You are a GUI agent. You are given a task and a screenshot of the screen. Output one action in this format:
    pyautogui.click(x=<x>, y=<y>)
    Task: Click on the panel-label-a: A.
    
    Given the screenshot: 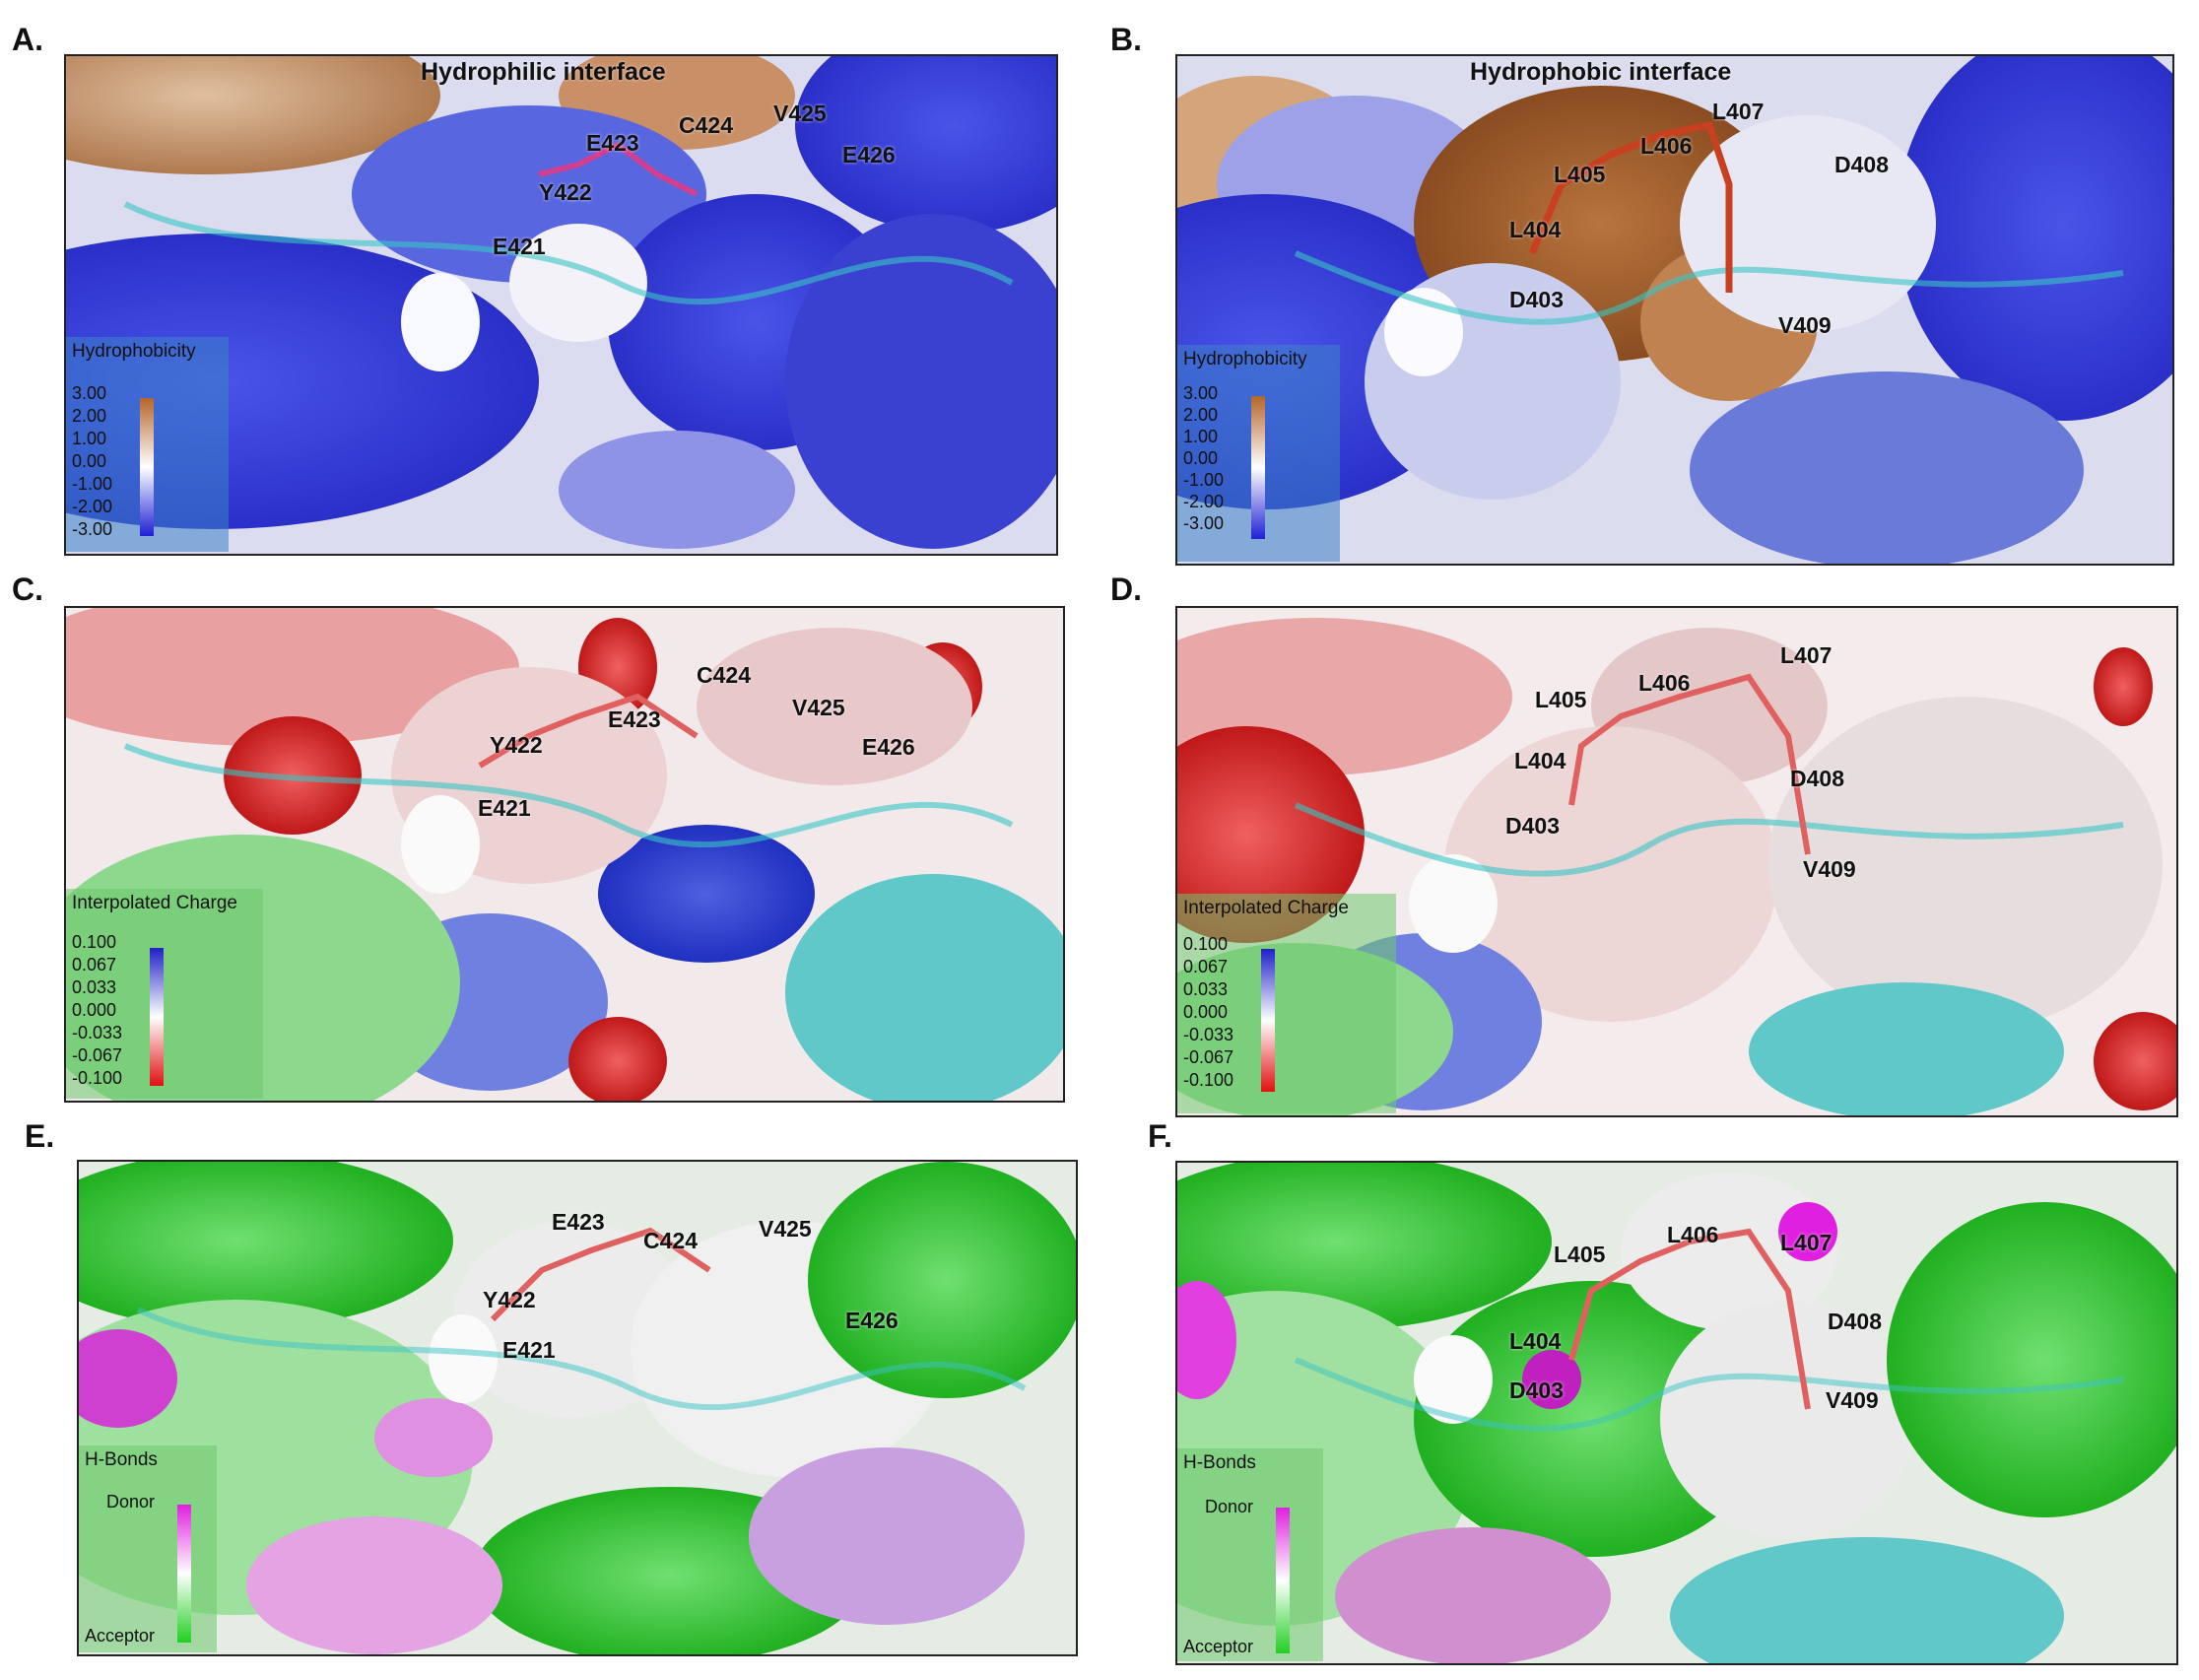 What is the action you would take?
    pyautogui.click(x=27, y=39)
    